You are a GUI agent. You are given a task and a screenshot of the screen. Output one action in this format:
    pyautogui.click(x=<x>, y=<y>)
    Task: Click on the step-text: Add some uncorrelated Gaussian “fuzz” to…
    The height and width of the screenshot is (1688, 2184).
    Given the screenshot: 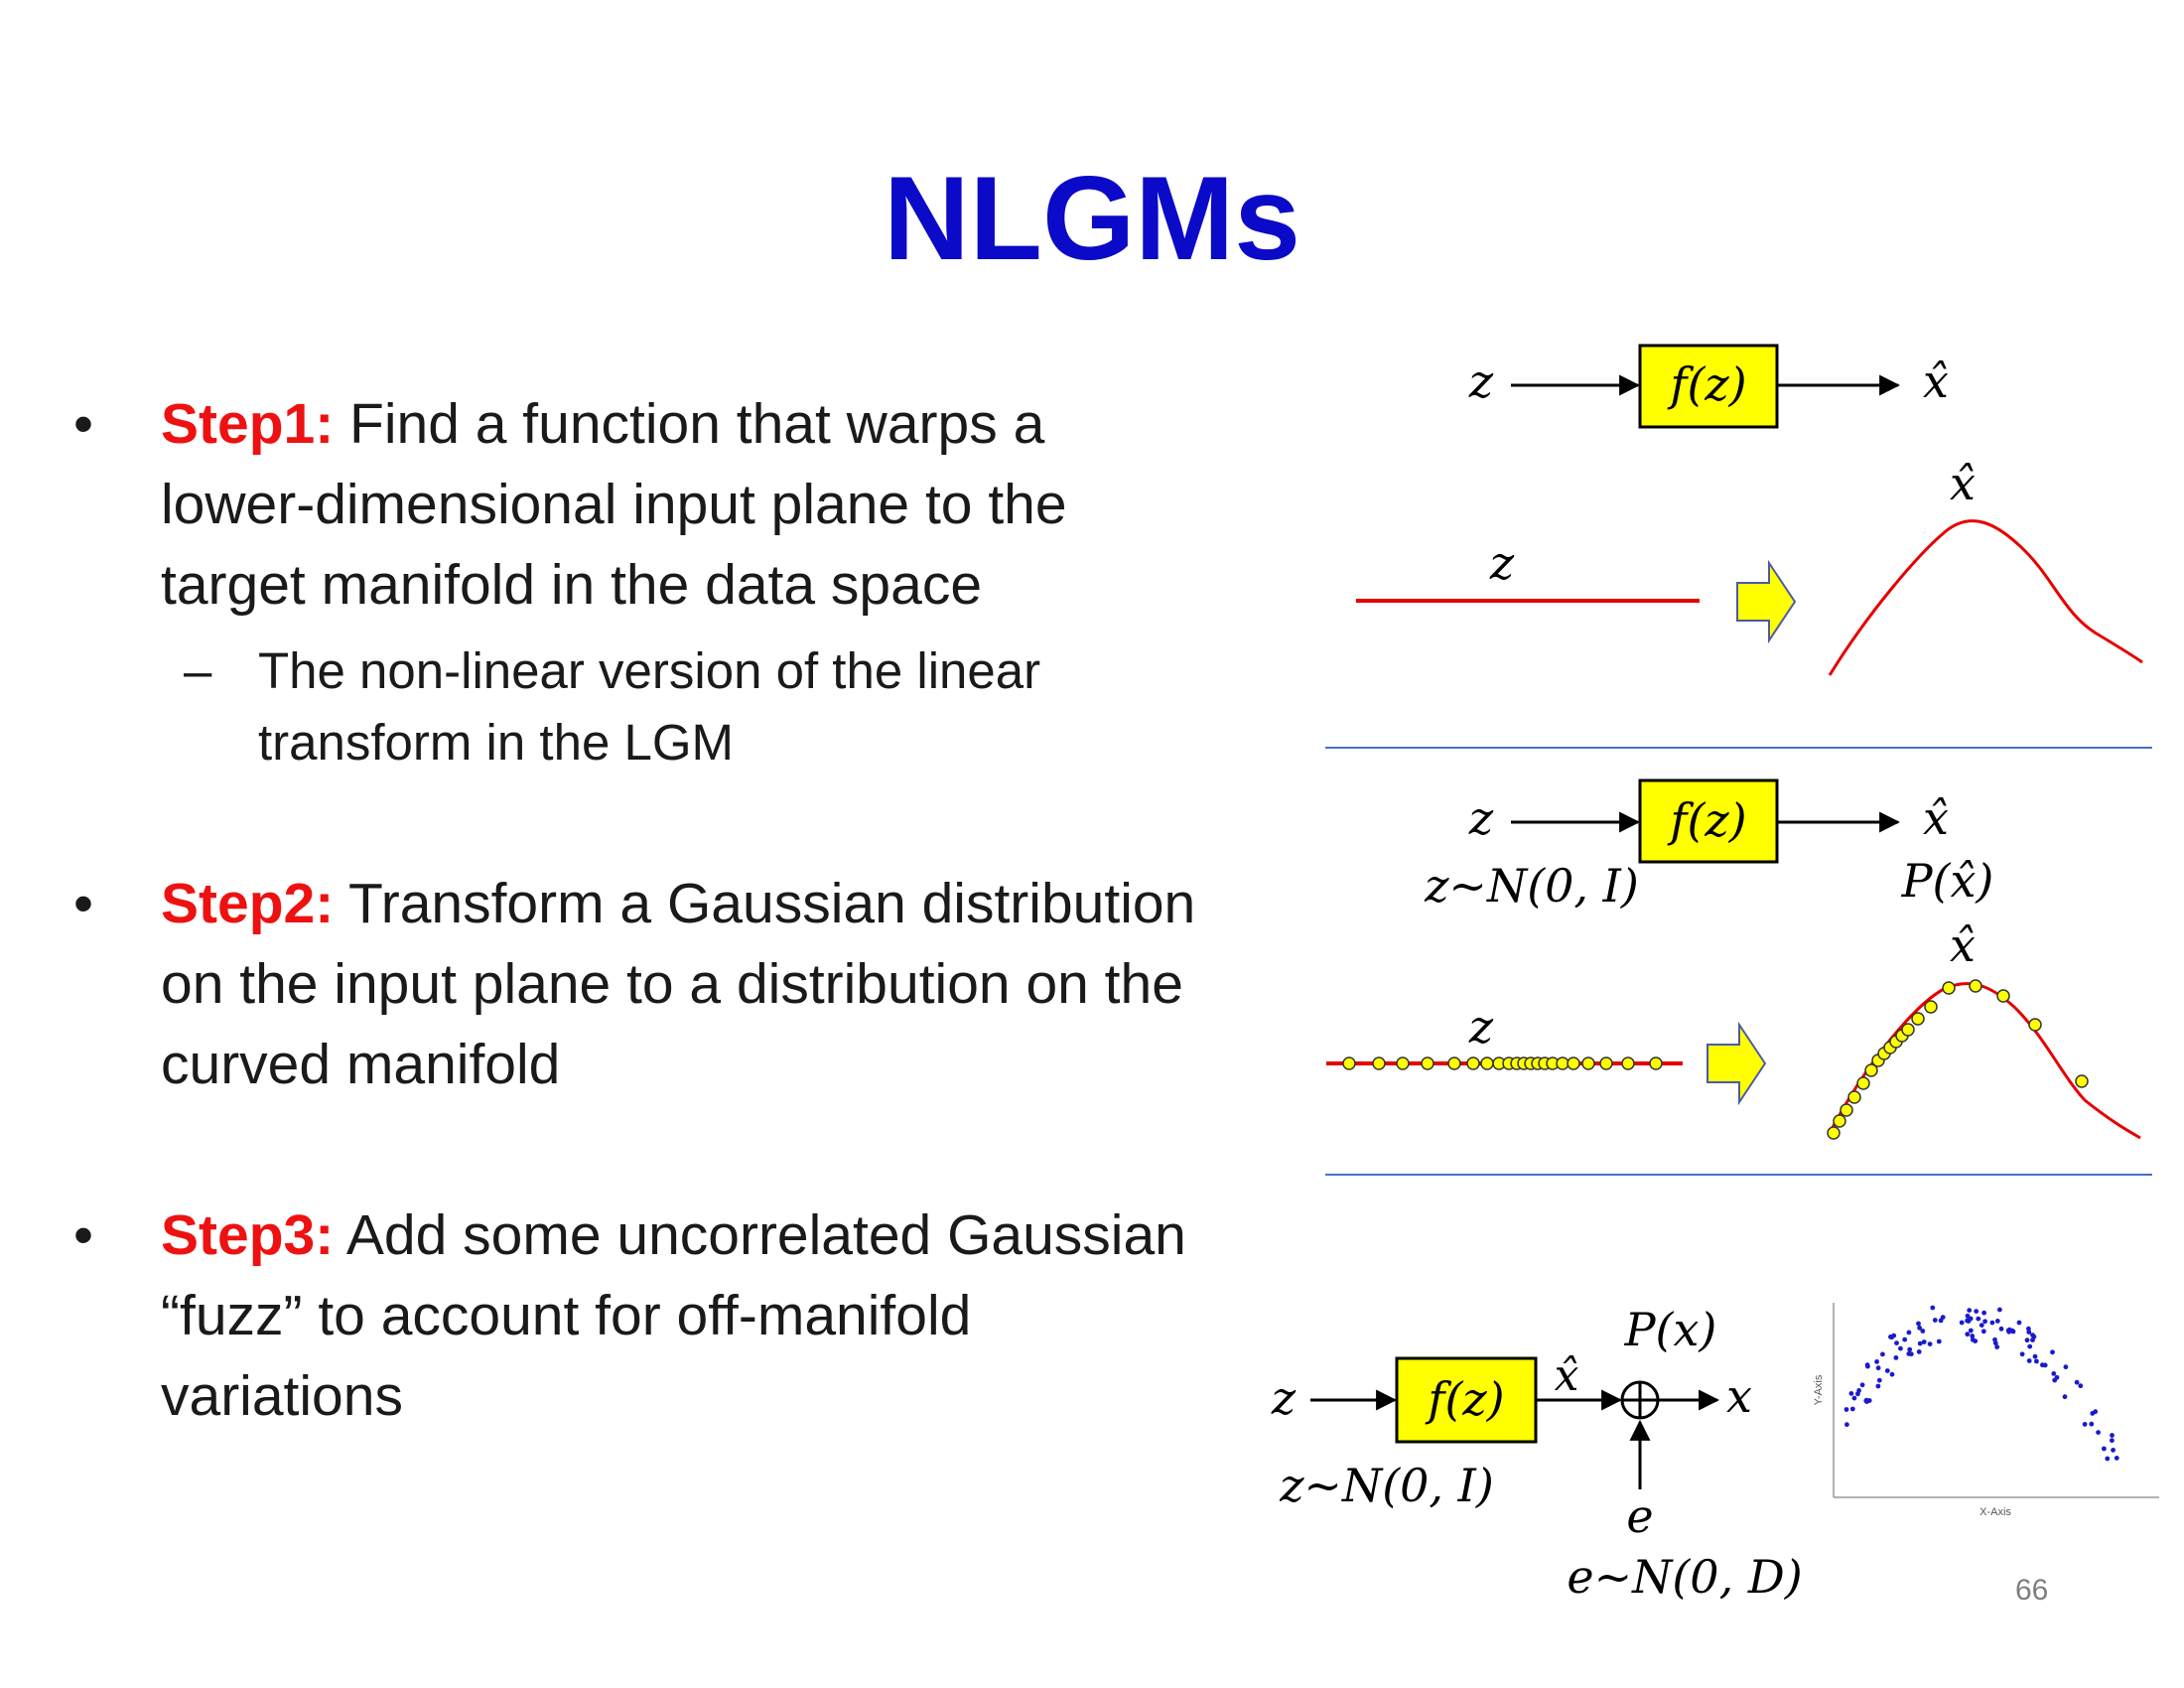 What is the action you would take?
    pyautogui.click(x=673, y=1315)
    